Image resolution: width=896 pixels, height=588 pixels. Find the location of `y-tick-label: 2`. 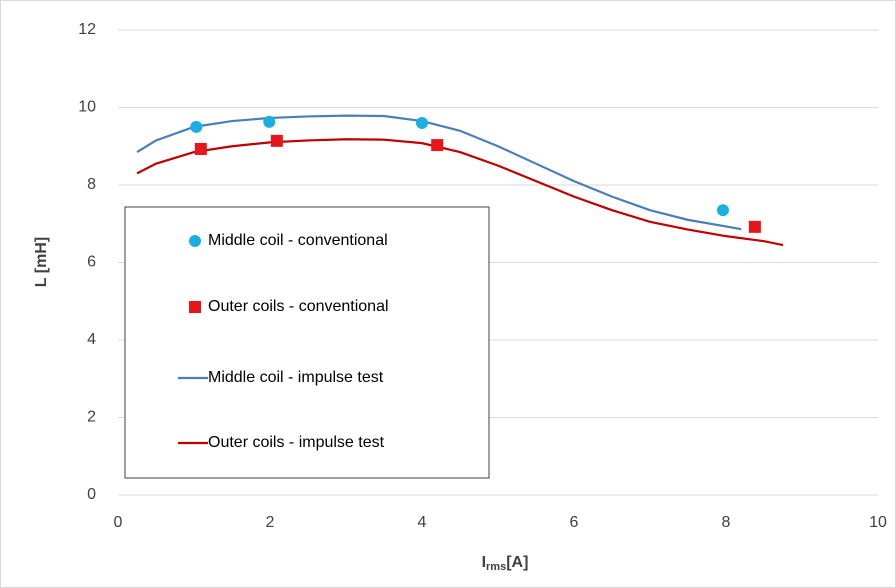

y-tick-label: 2 is located at coordinates (91, 417).